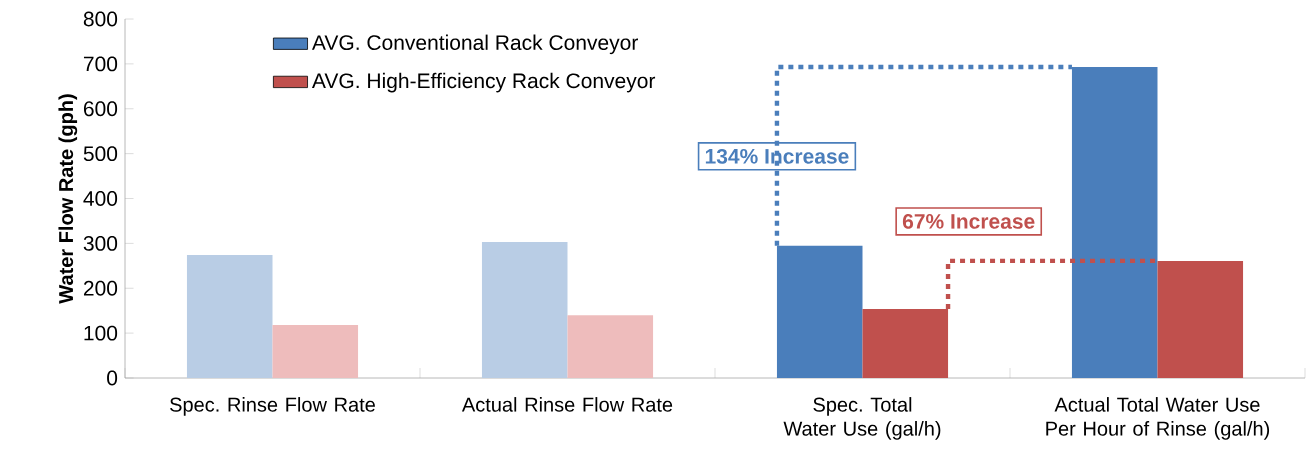  I want to click on x-tick-label: Spec. Total Water Use (gal/h), so click(862, 418).